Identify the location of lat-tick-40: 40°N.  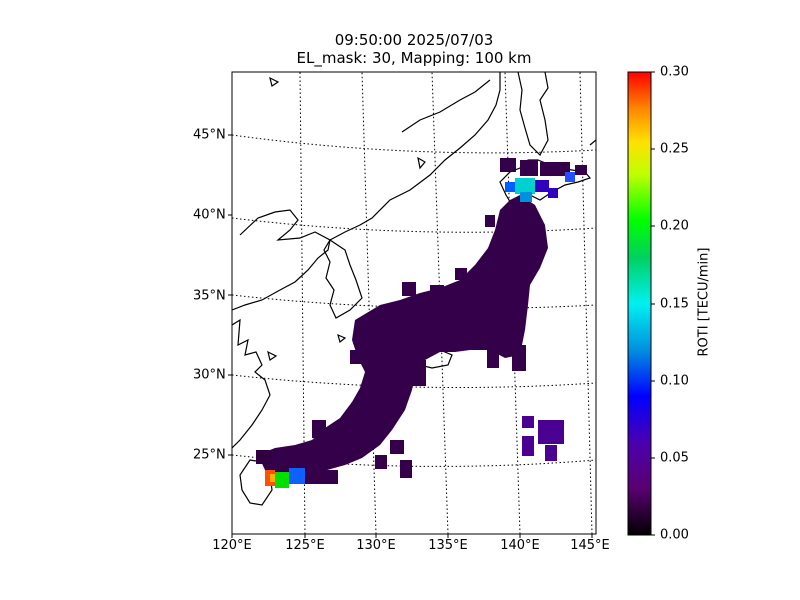
(209, 215).